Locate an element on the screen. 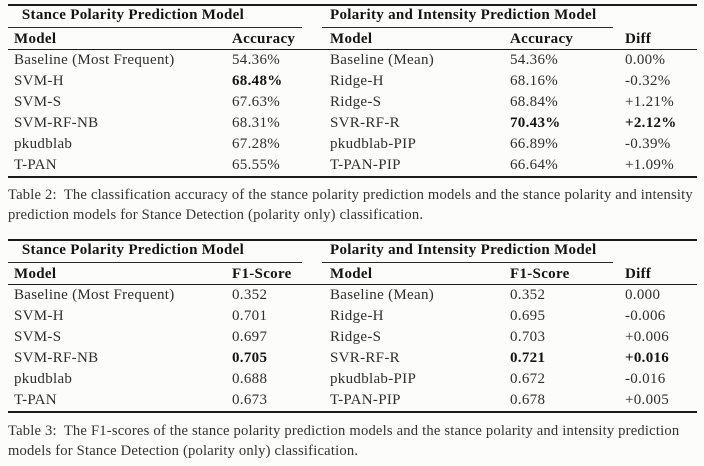 Image resolution: width=704 pixels, height=466 pixels. group-header-rules is located at coordinates (352, 263).